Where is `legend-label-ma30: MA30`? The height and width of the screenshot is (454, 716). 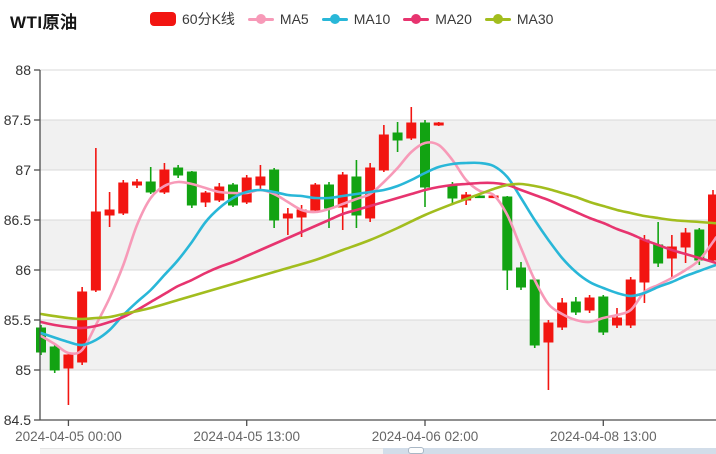
legend-label-ma30: MA30 is located at coordinates (535, 19).